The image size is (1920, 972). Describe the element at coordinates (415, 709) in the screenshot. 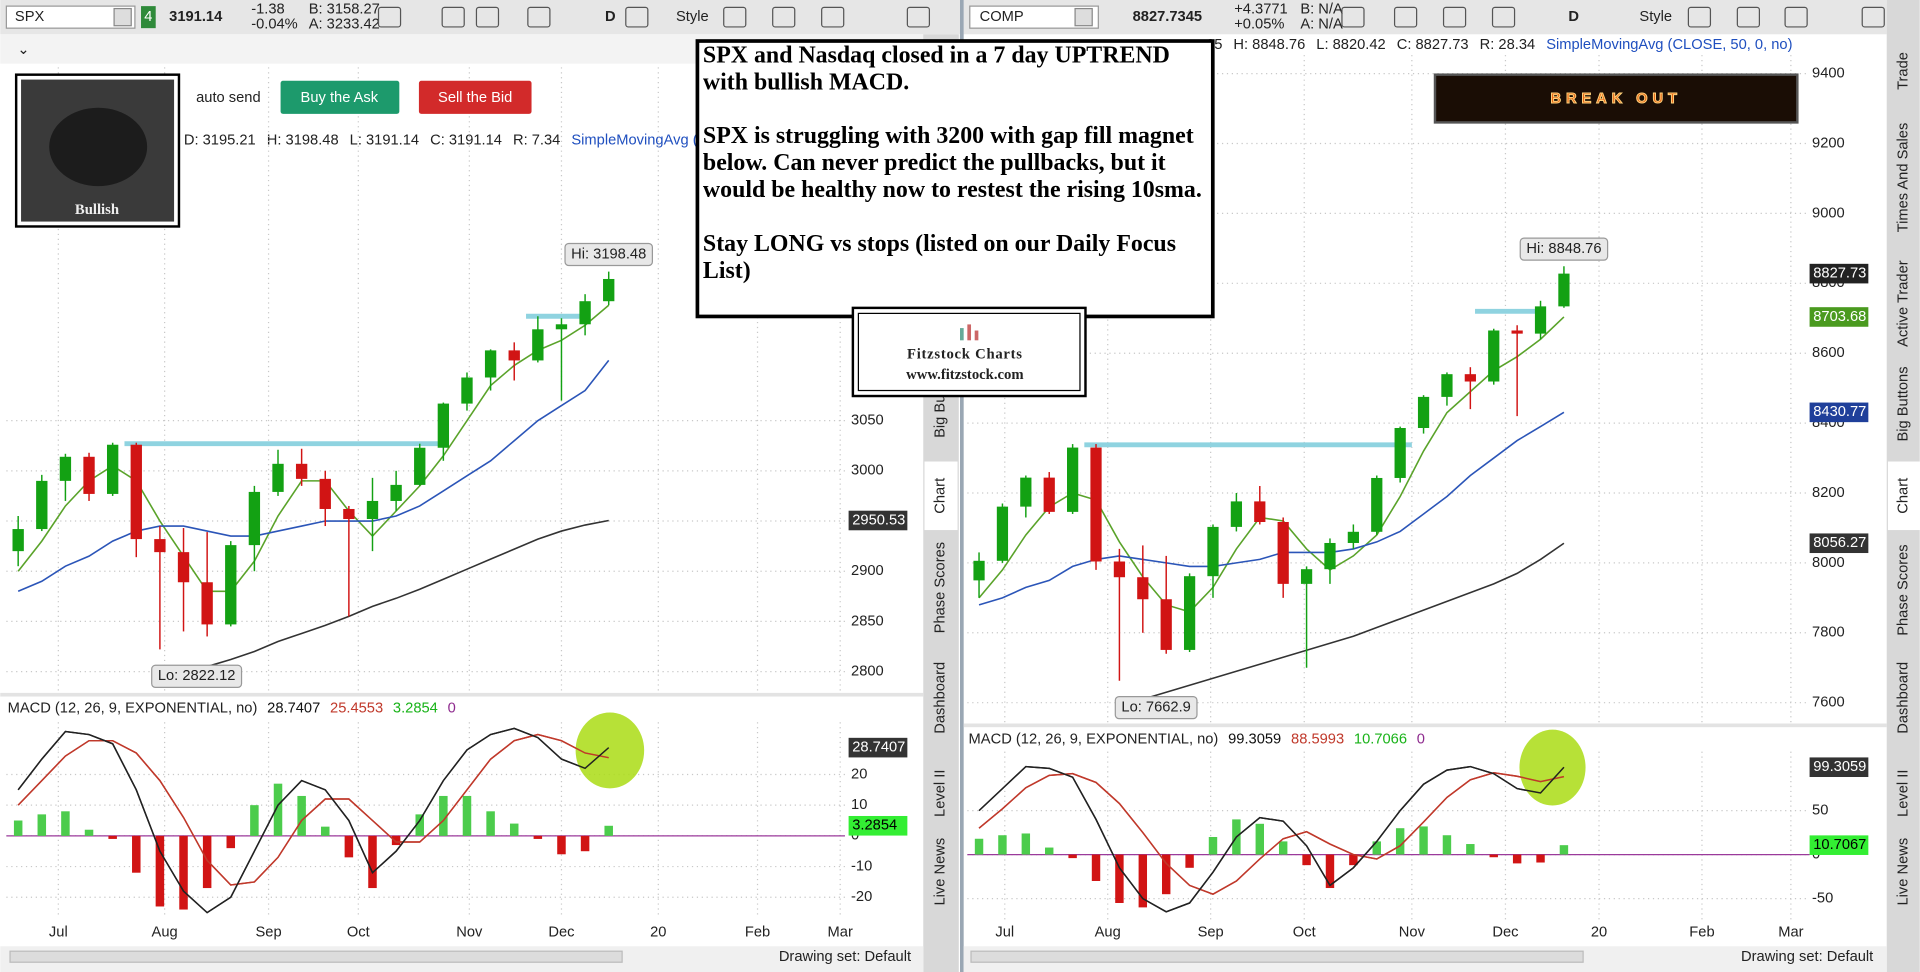

I see `macd-readout: 3.2854` at that location.